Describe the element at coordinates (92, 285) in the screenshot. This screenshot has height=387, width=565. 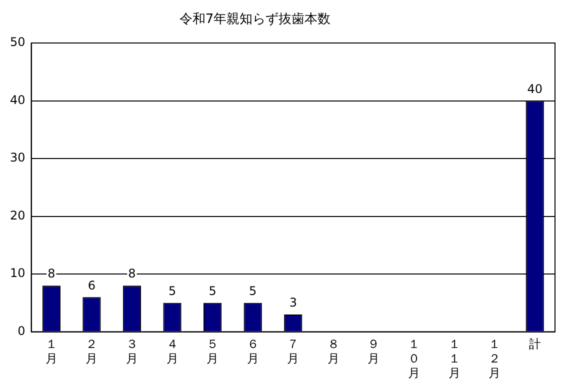
I see `data-label: 6` at that location.